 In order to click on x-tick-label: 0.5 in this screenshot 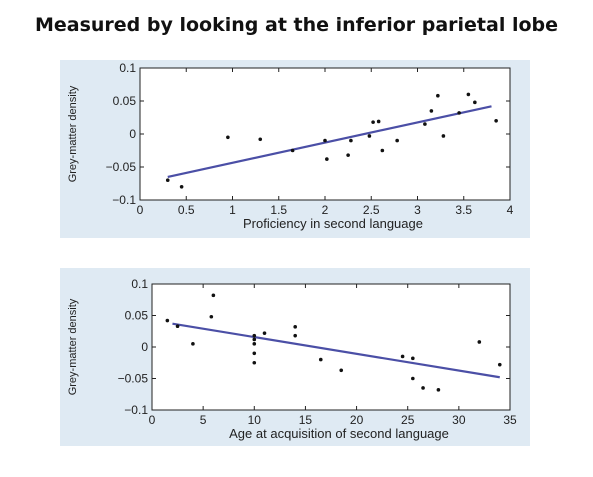, I will do `click(186, 210)`.